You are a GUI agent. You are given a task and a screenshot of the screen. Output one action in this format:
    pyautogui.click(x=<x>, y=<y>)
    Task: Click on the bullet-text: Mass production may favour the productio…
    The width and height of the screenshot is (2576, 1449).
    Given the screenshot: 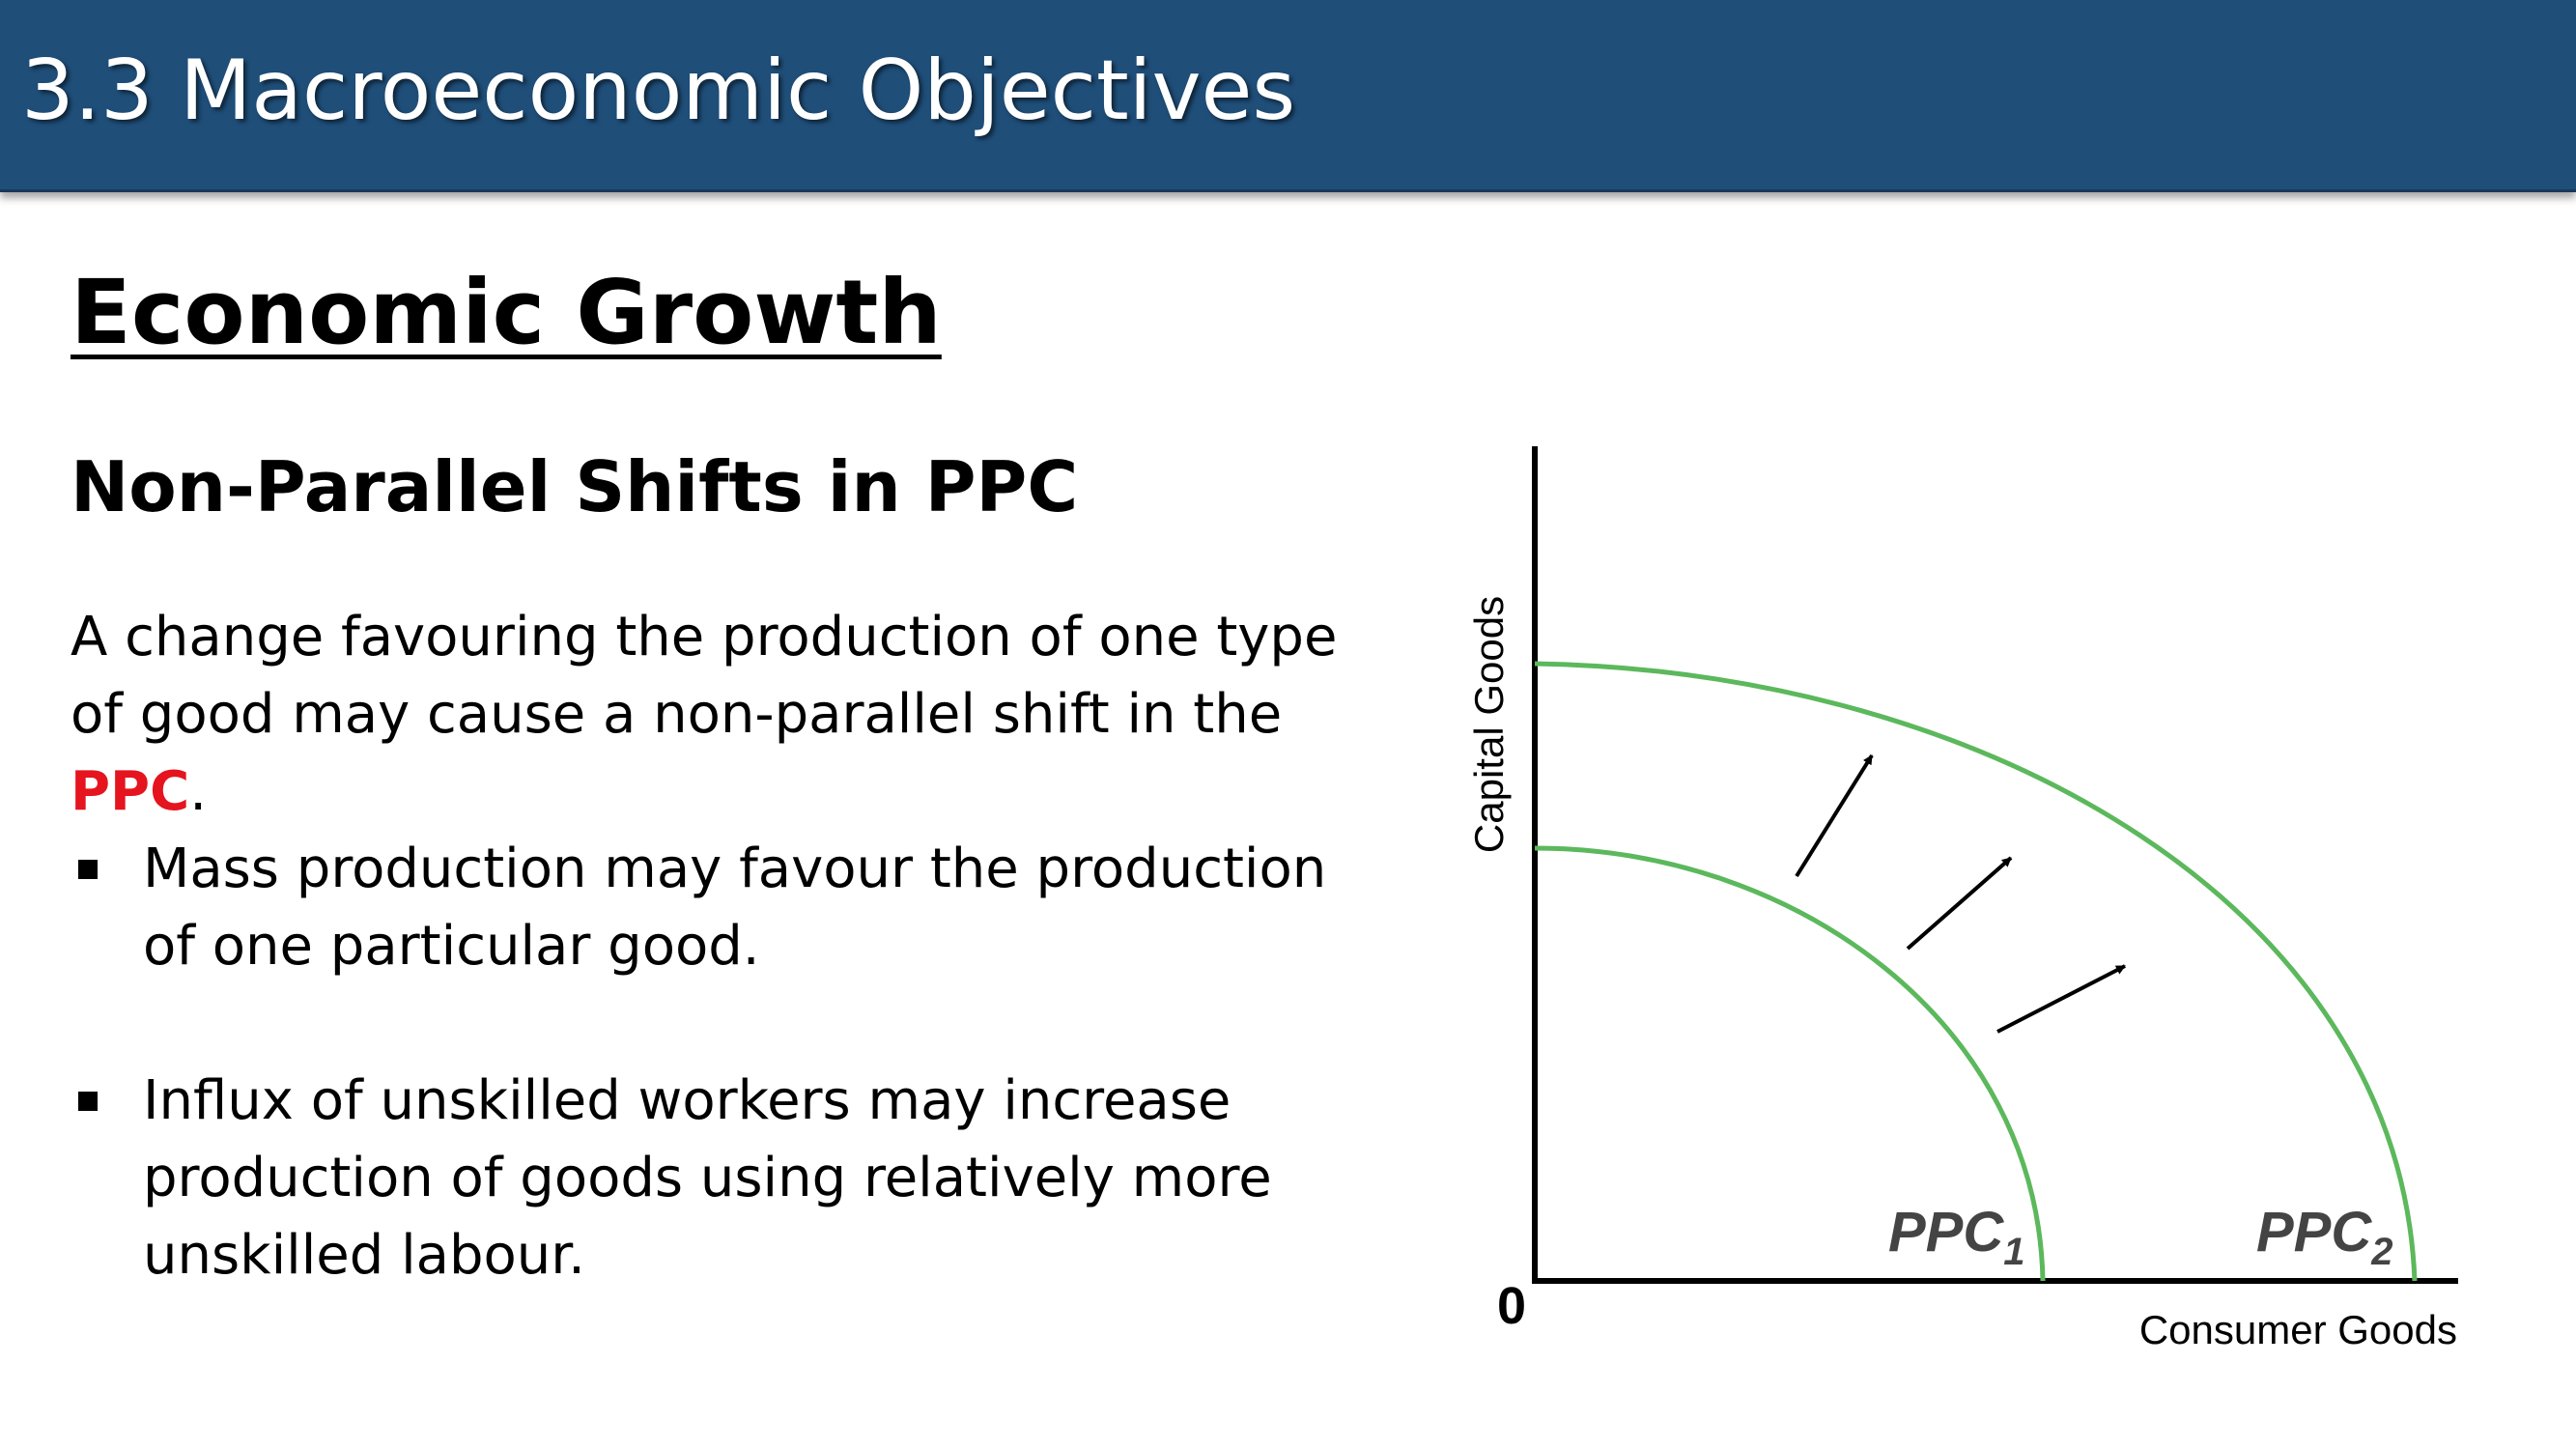 What is the action you would take?
    pyautogui.click(x=735, y=908)
    